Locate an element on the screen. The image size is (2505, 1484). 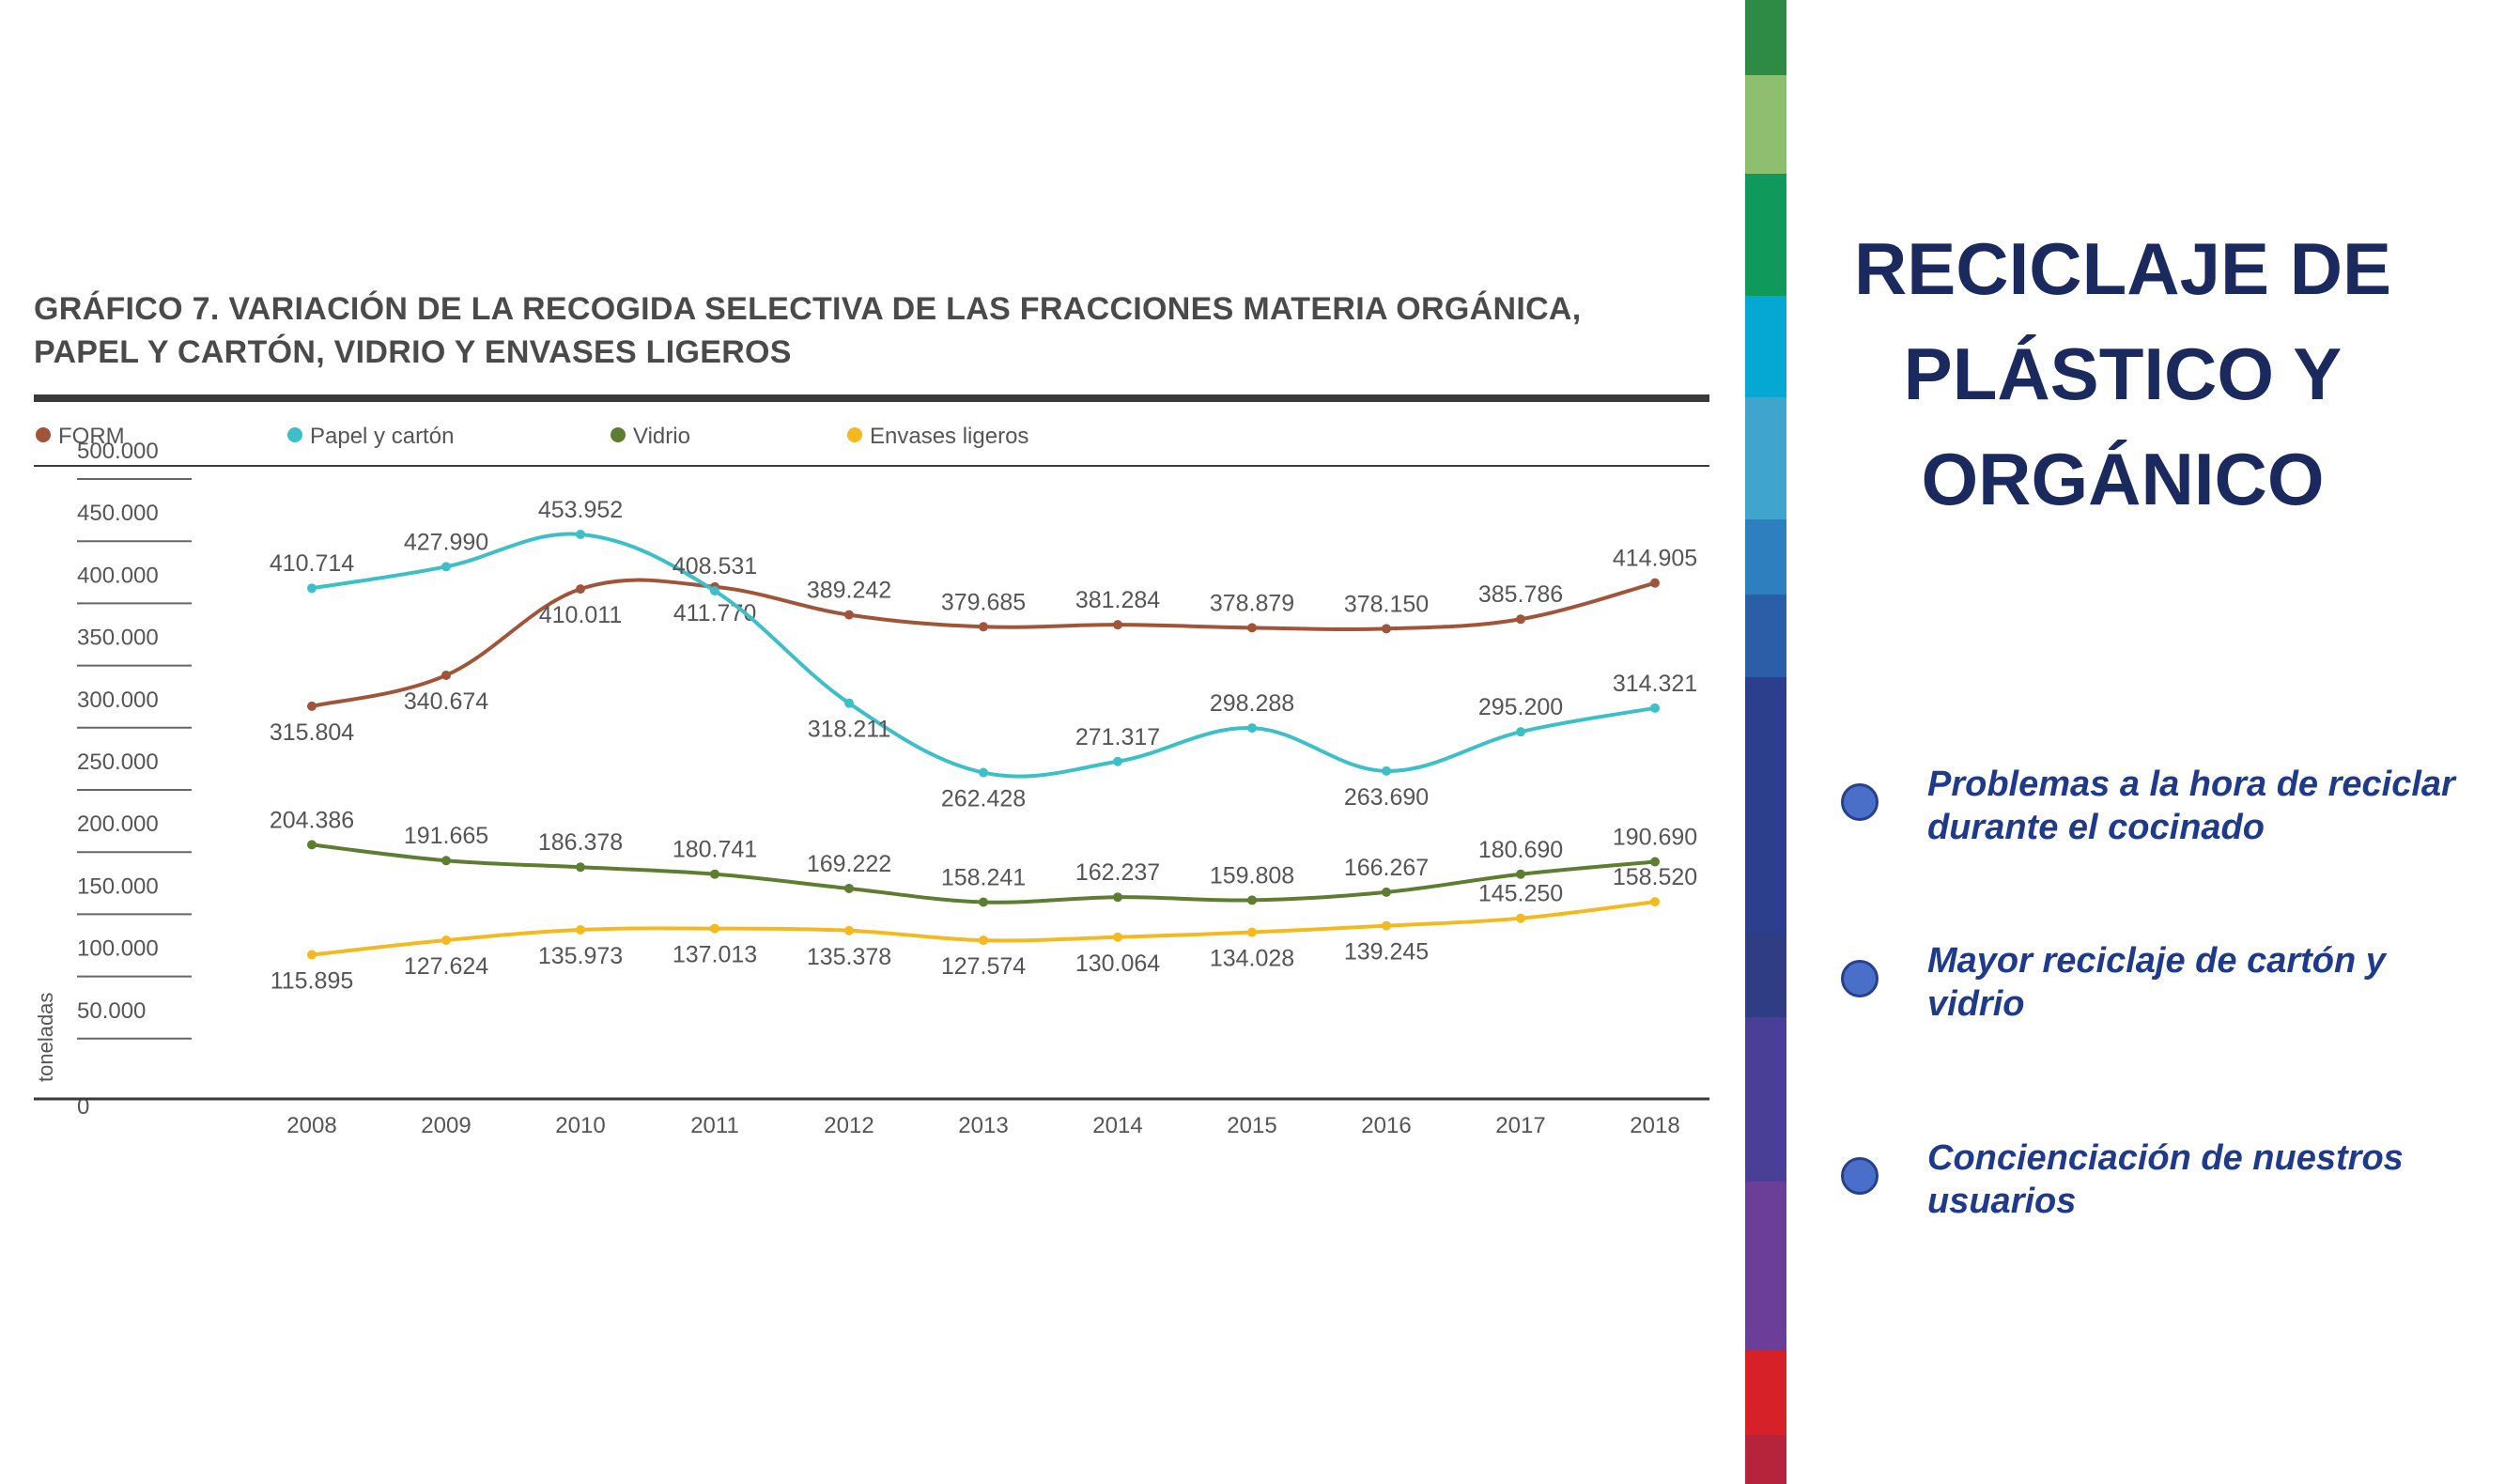
data-label: 295.200 is located at coordinates (1520, 707).